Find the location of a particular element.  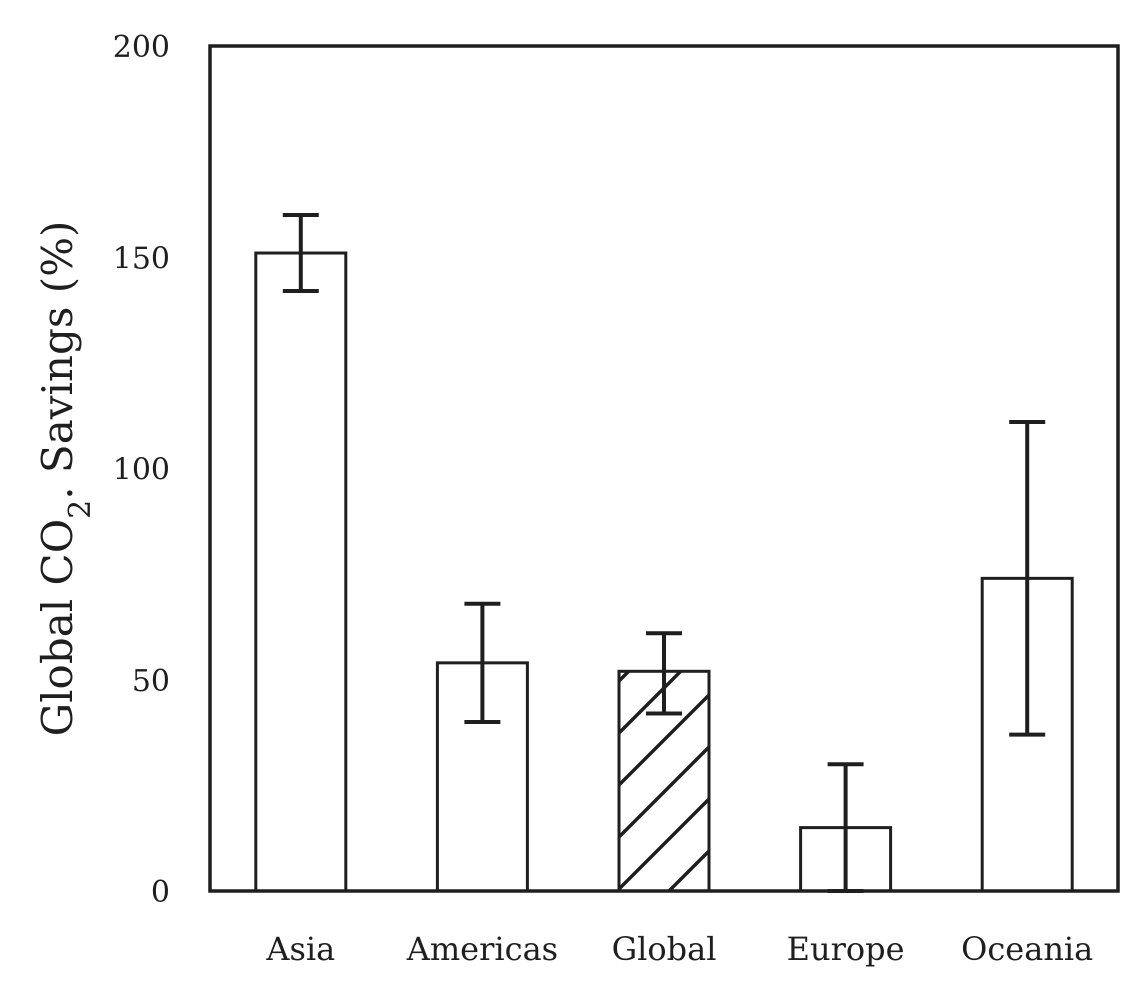

y-axis-title: Global CO2. Savings (%) is located at coordinates (65, 479).